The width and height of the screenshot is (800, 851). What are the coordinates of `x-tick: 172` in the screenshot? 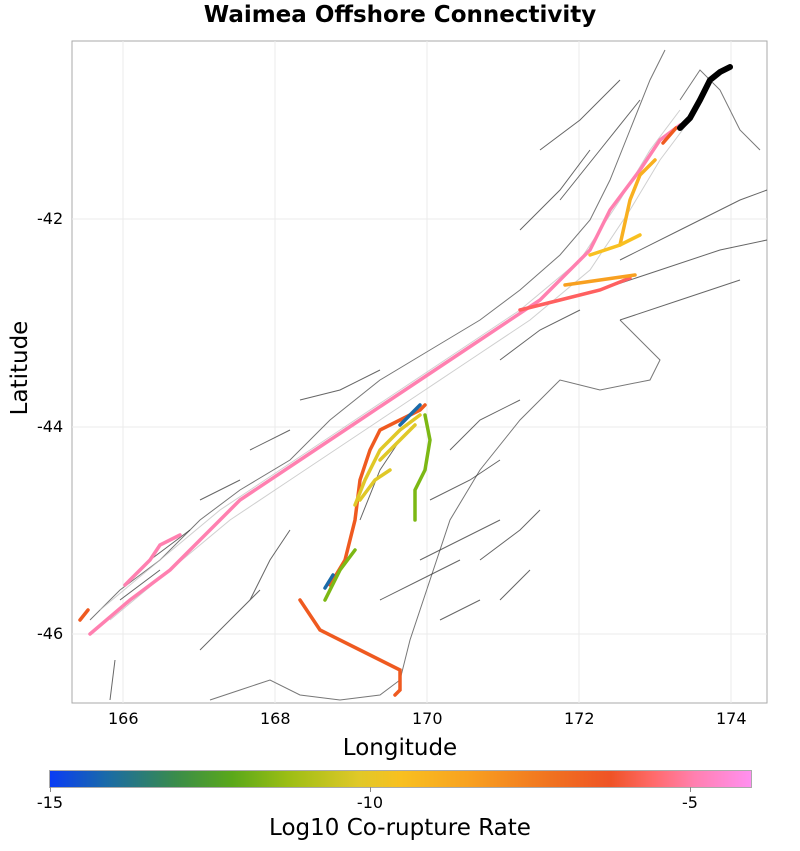 It's located at (579, 718).